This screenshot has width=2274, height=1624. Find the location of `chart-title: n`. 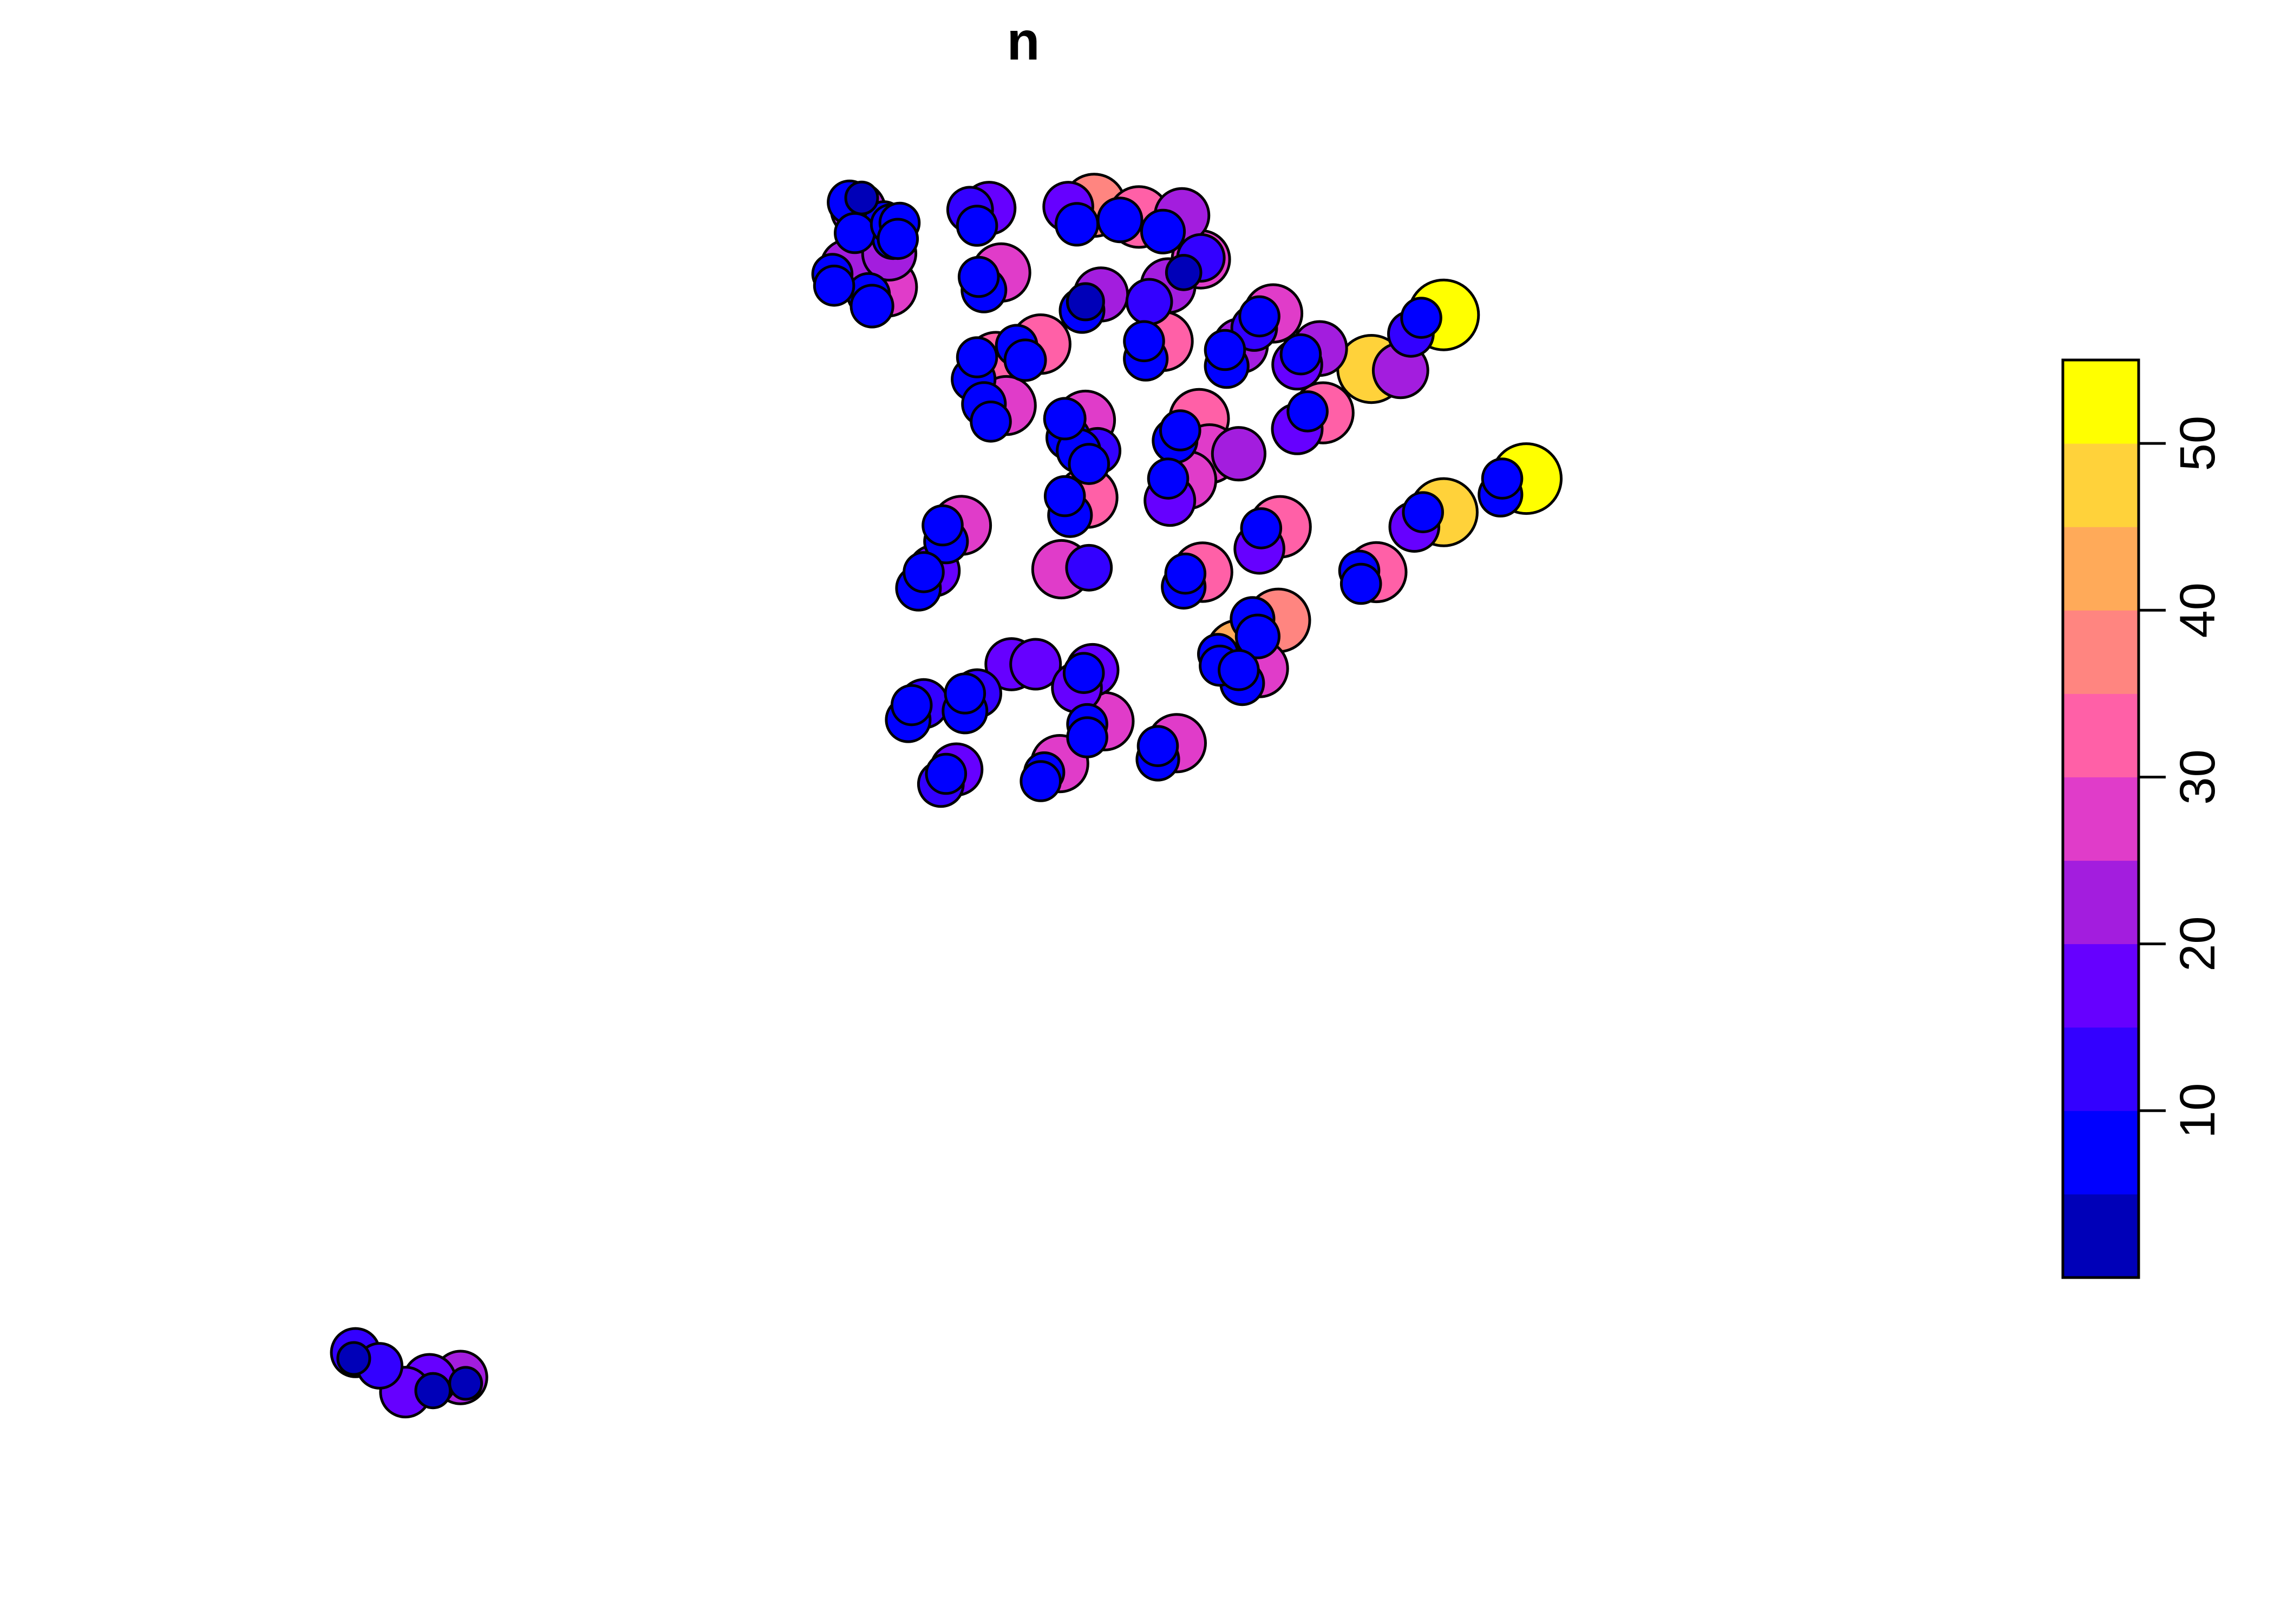

chart-title: n is located at coordinates (1024, 41).